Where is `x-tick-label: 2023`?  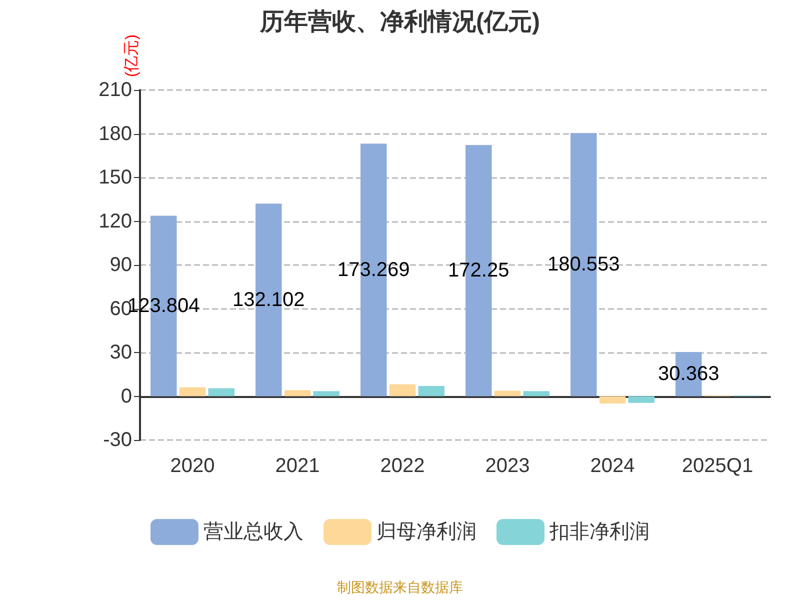 x-tick-label: 2023 is located at coordinates (507, 466).